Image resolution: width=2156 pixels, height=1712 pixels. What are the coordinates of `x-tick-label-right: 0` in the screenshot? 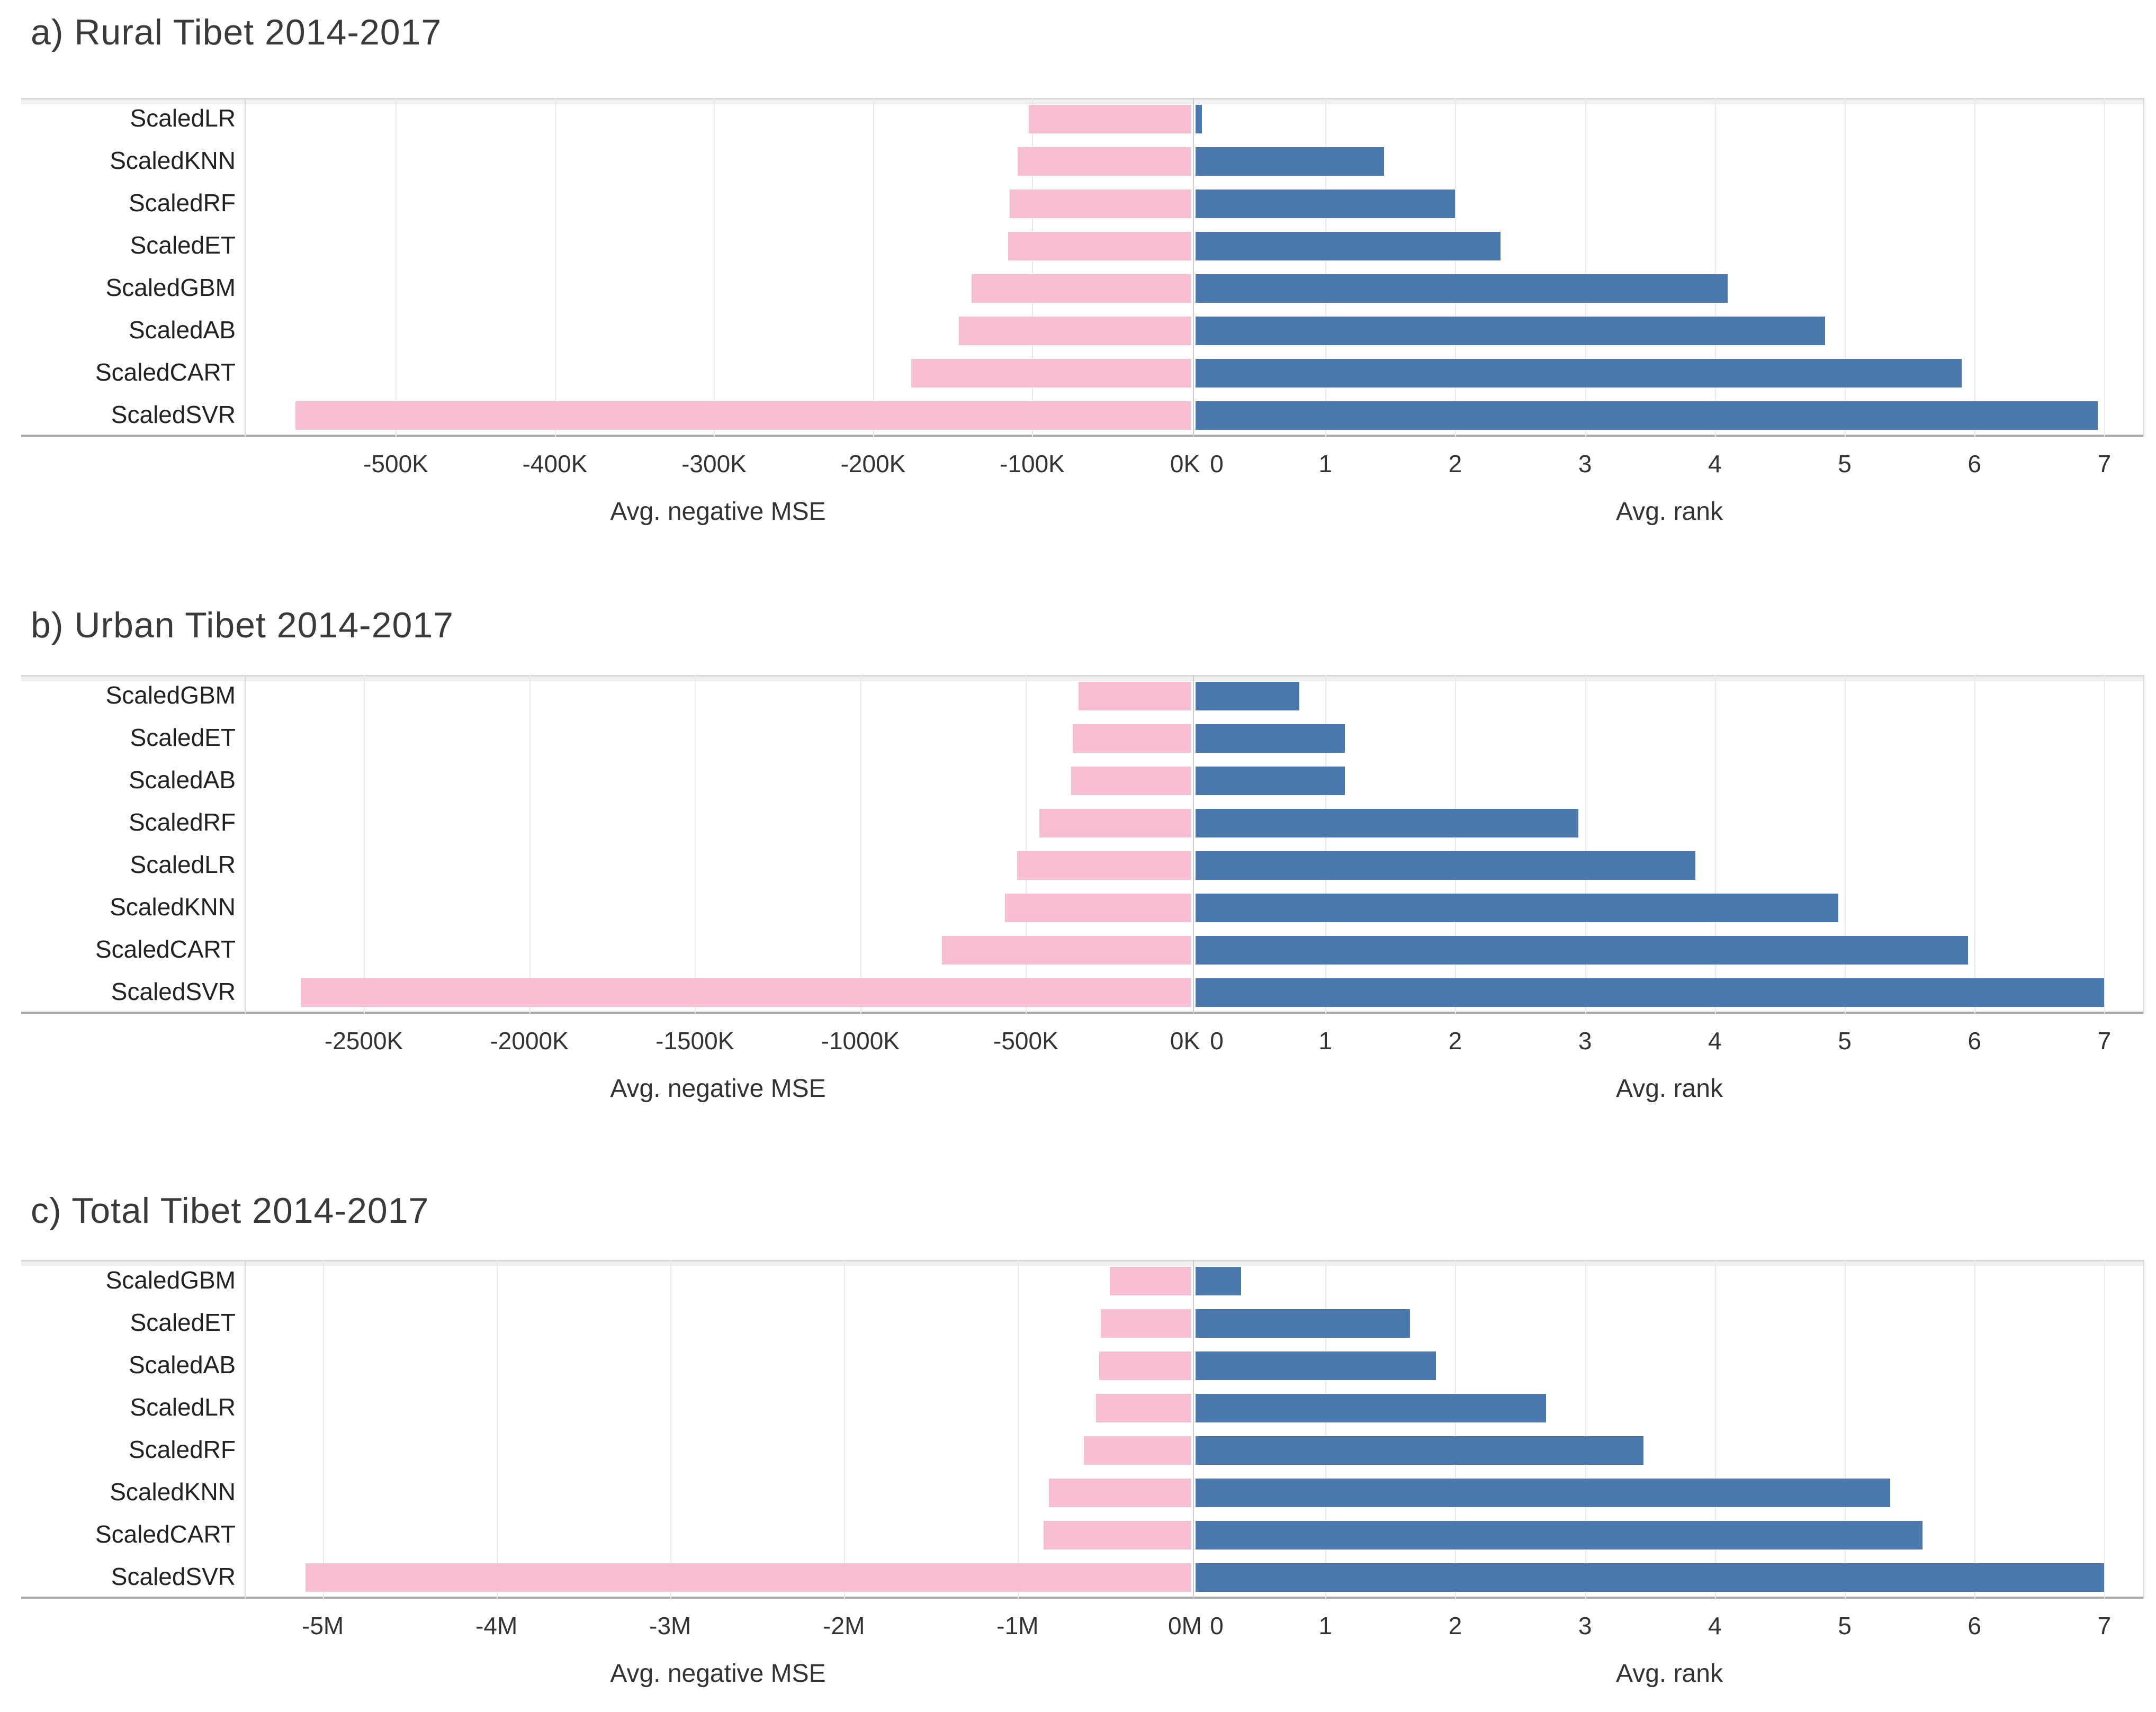 It's located at (1217, 463).